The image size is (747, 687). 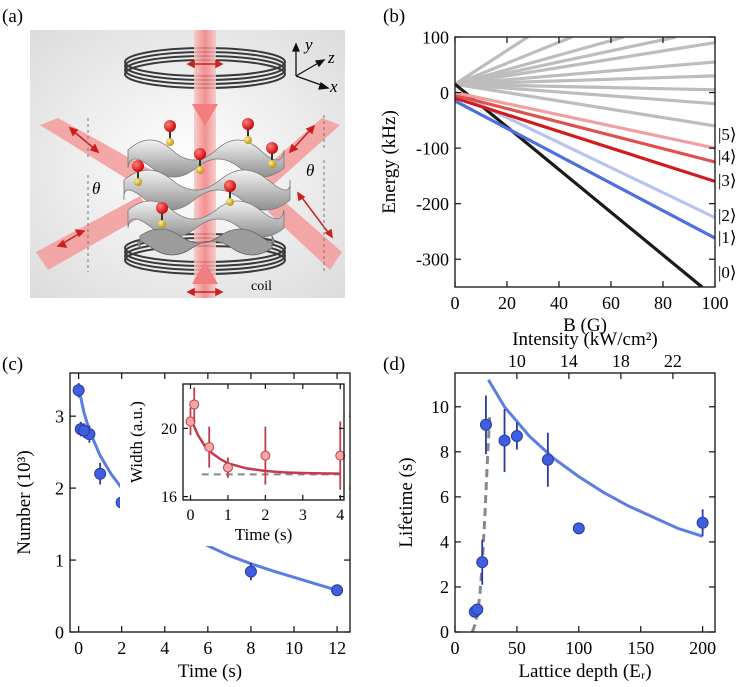 I want to click on y-tick-label: 100, so click(x=435, y=37).